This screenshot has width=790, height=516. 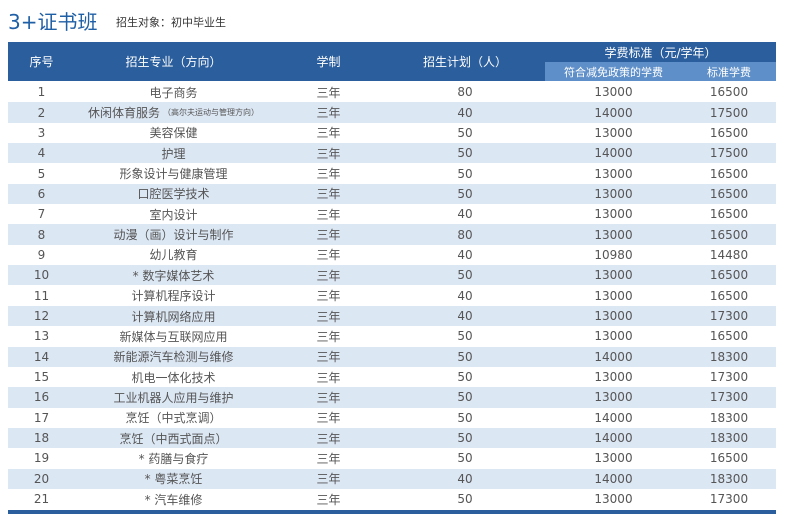 What do you see at coordinates (173, 173) in the screenshot?
I see `cell: 形象设计与健康管理` at bounding box center [173, 173].